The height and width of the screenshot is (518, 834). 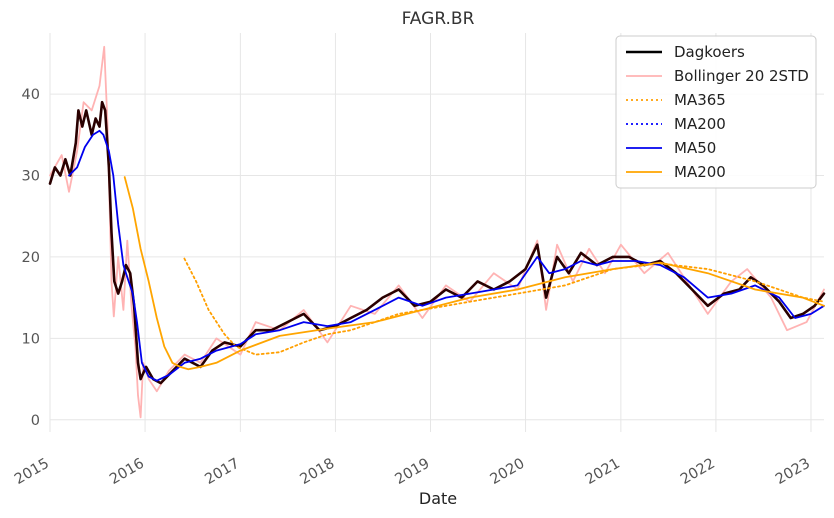 I want to click on series-line-ma365-dotted, so click(x=504, y=306).